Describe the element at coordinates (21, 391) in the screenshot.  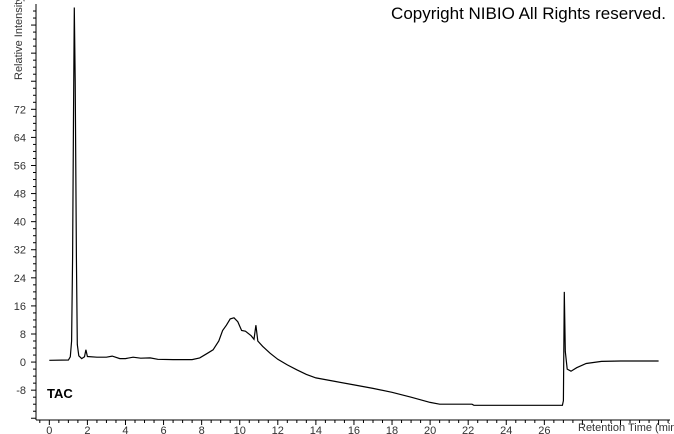
I see `y-tick-label: -8` at that location.